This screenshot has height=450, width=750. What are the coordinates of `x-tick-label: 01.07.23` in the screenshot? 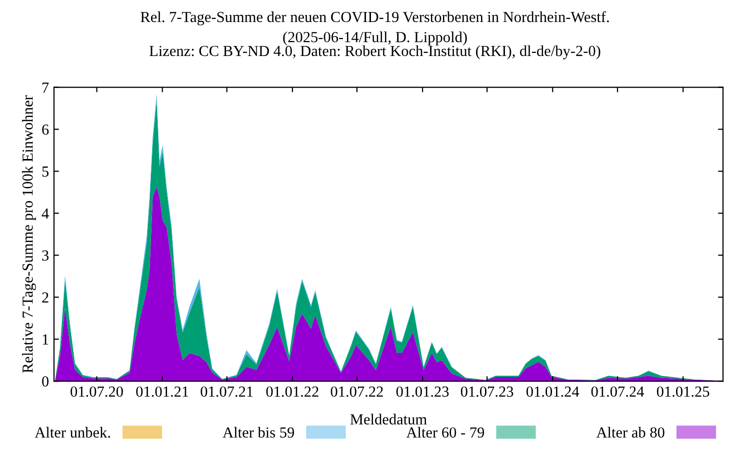 It's located at (487, 391).